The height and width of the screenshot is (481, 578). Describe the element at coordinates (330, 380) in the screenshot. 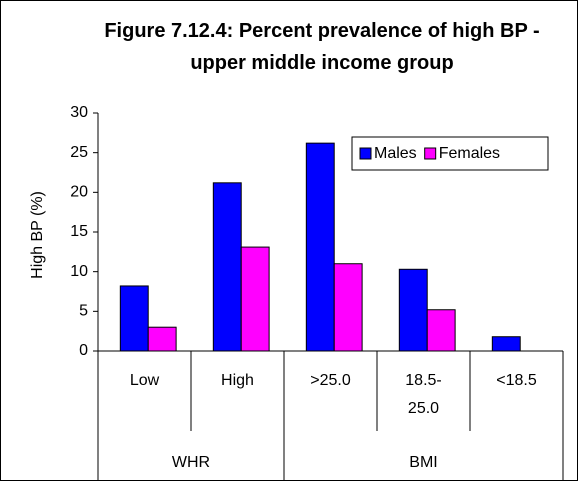

I see `x-tick-label: >25.0` at that location.